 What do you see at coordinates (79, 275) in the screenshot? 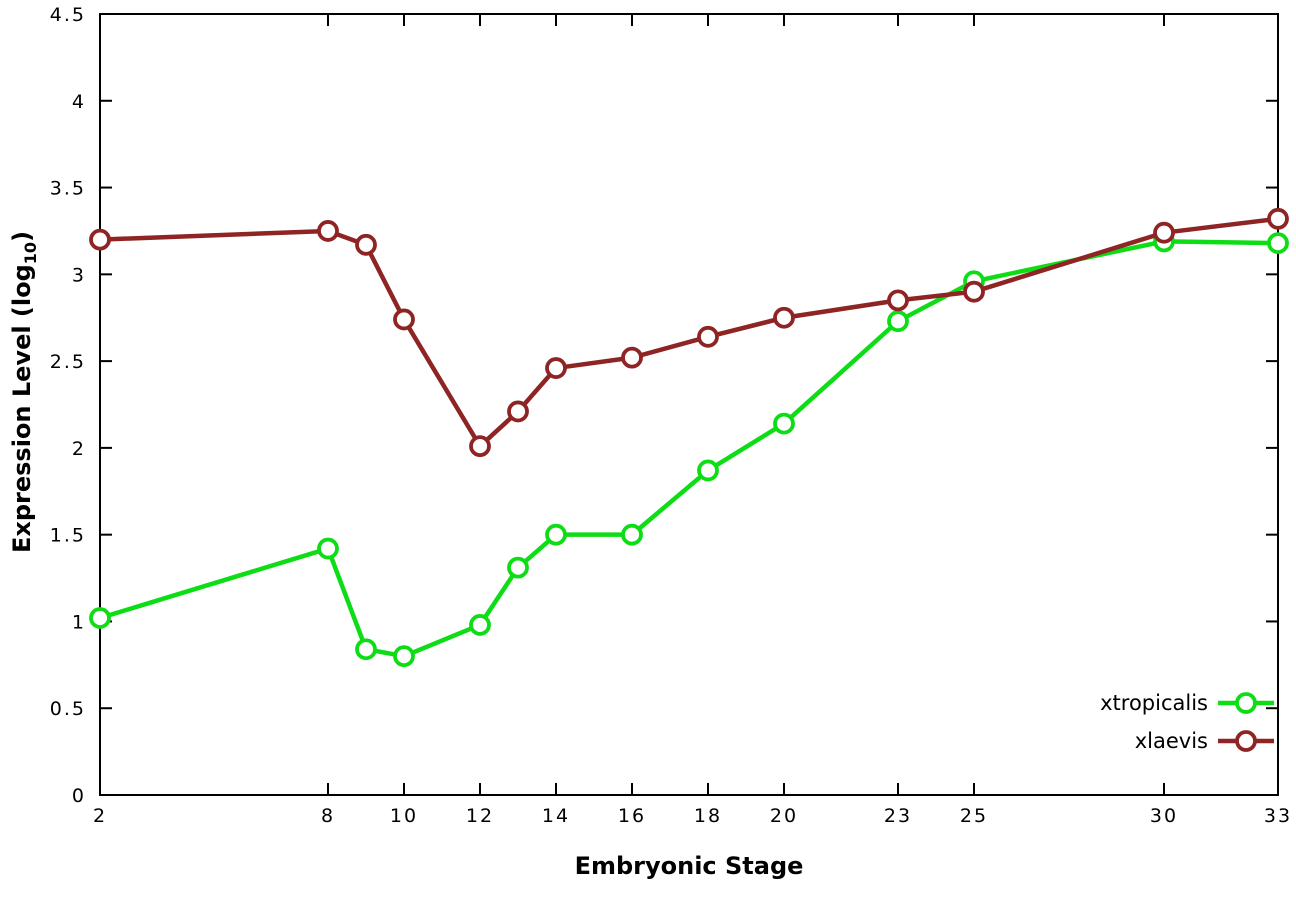
I see `y-tick-label: 3` at bounding box center [79, 275].